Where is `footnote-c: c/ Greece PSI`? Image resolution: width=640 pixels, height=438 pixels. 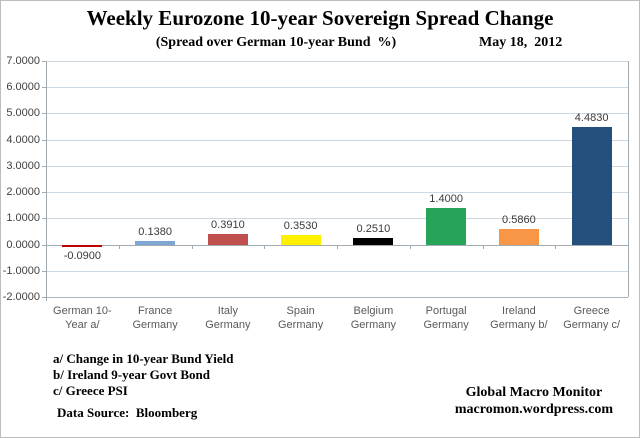
footnote-c: c/ Greece PSI is located at coordinates (90, 390).